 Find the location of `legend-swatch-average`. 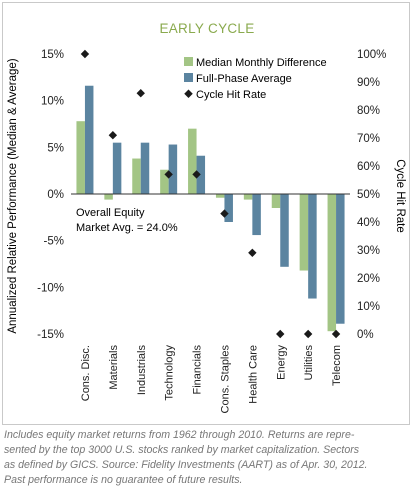

legend-swatch-average is located at coordinates (188, 77).